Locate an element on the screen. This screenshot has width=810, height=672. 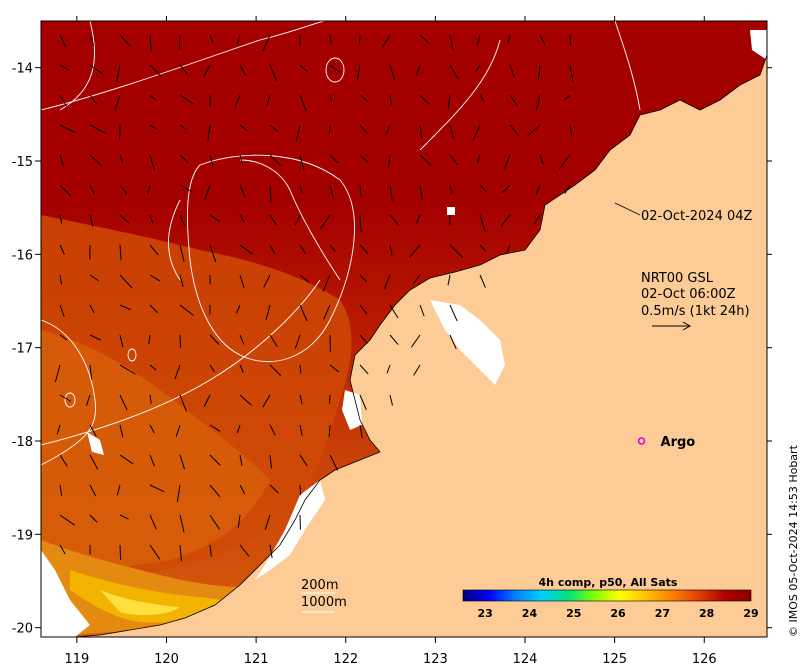
current-scale-label: 0.5m/s (1kt 24h) is located at coordinates (695, 311).